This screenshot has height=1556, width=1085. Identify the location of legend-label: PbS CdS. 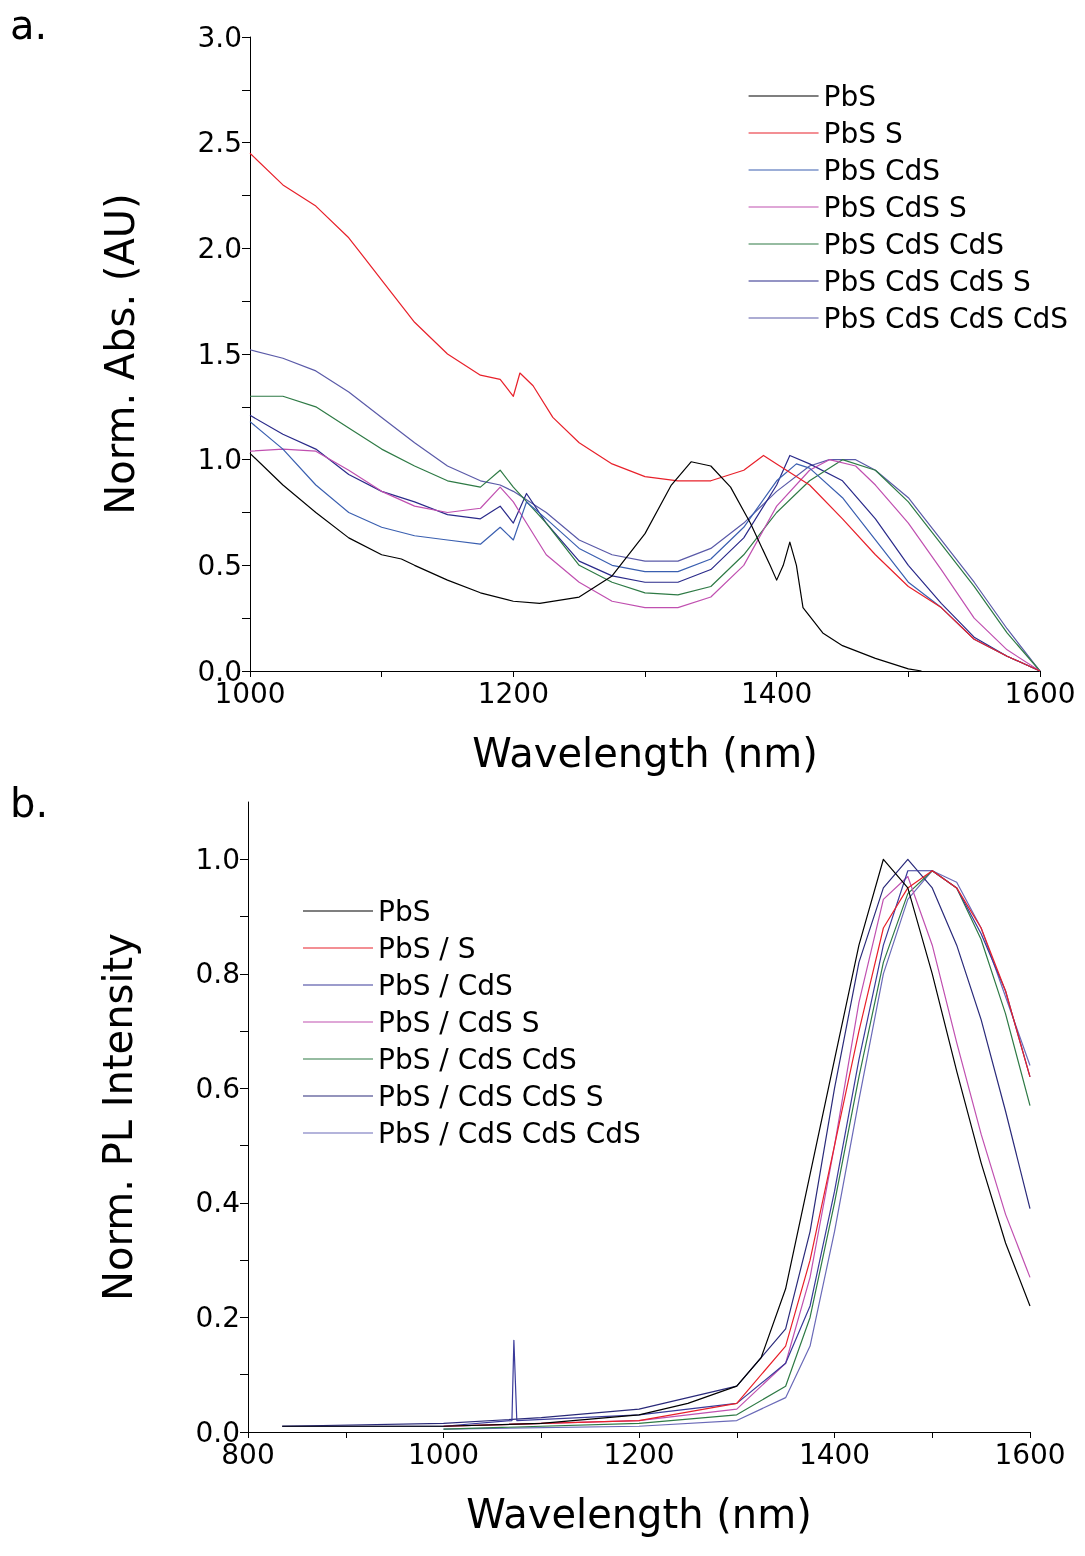
(882, 170).